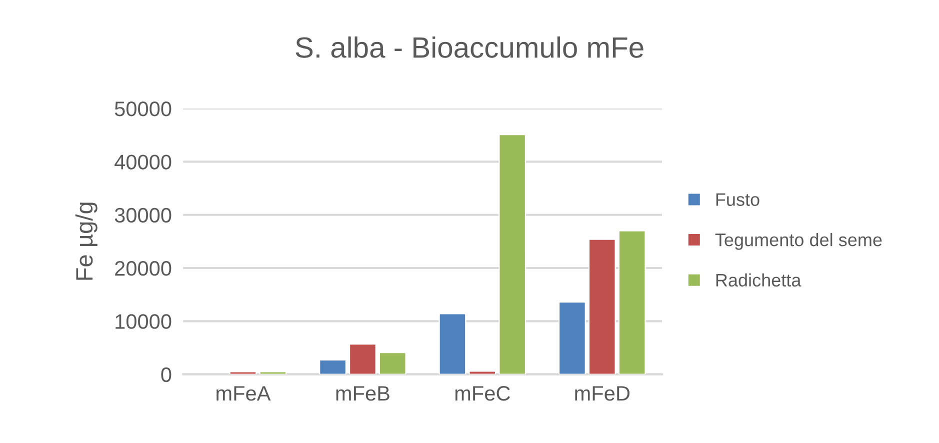 The width and height of the screenshot is (939, 443). I want to click on x-tick-label: mFeB, so click(363, 393).